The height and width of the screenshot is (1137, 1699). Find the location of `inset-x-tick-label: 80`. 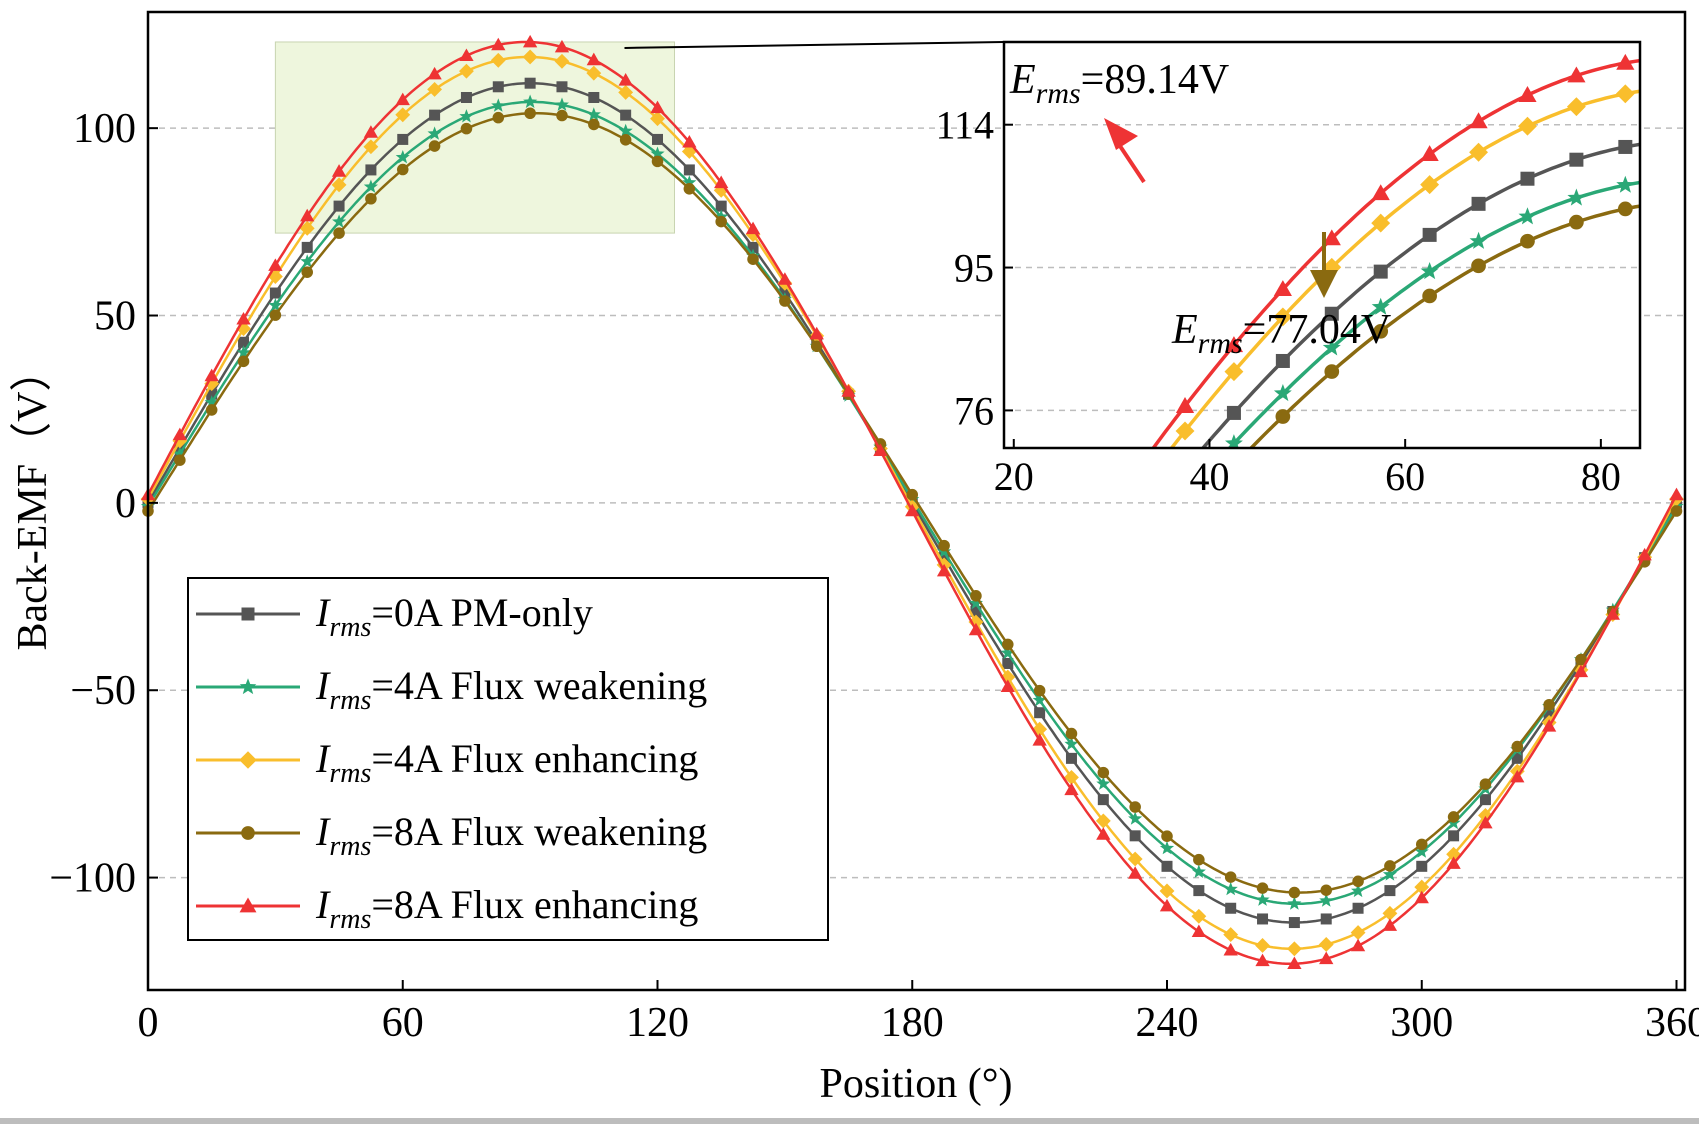

inset-x-tick-label: 80 is located at coordinates (1601, 476).